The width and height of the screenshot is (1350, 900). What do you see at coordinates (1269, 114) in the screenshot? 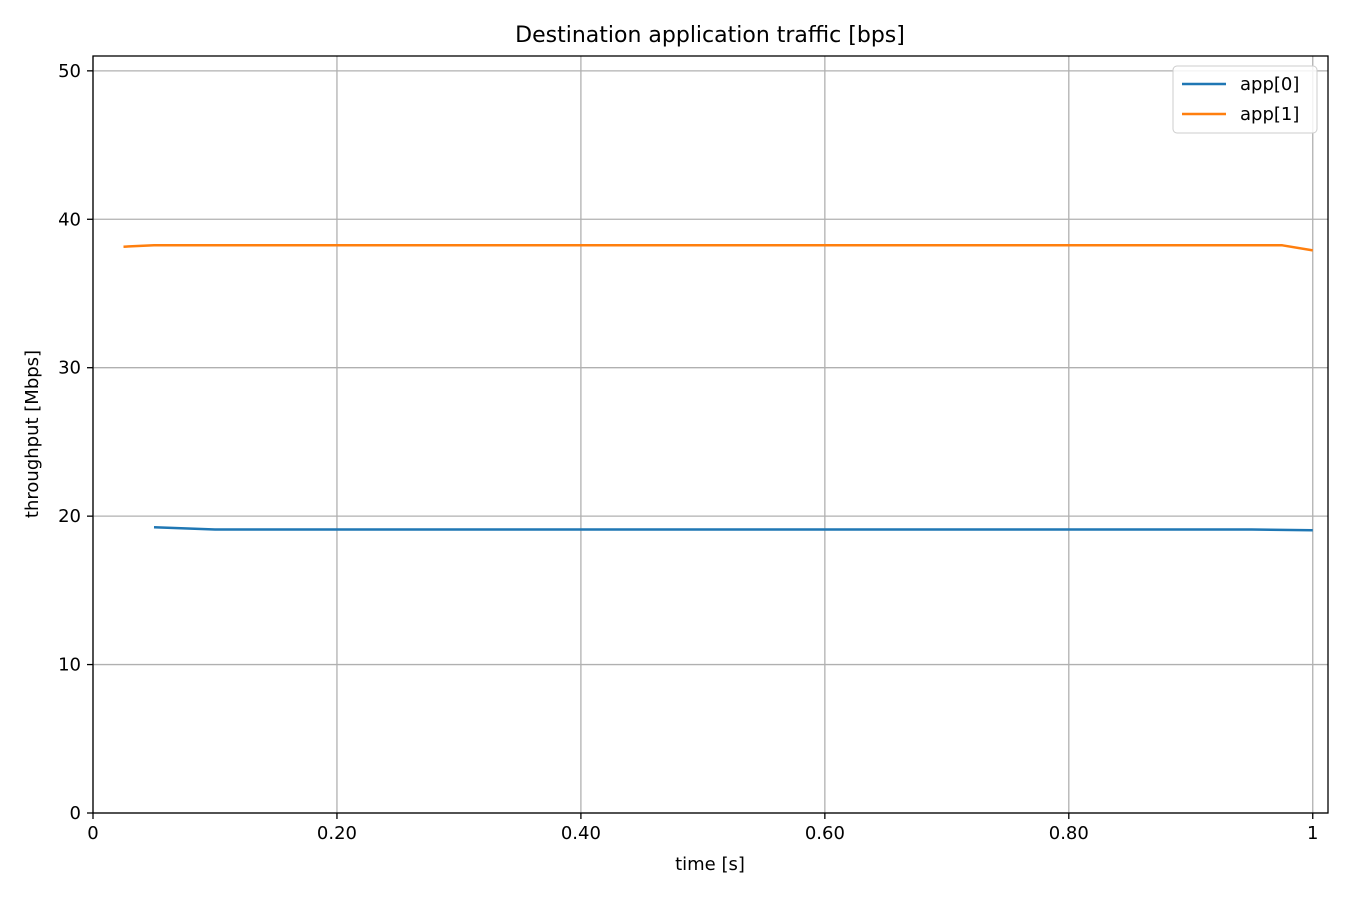
I see `legend-label-app1: app[1]` at bounding box center [1269, 114].